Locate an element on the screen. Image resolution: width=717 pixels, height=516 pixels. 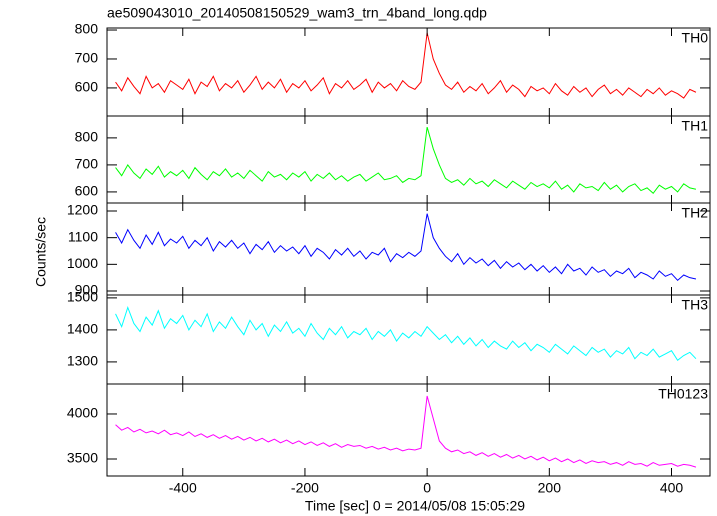
y-tick-label: 1500 is located at coordinates (82, 297).